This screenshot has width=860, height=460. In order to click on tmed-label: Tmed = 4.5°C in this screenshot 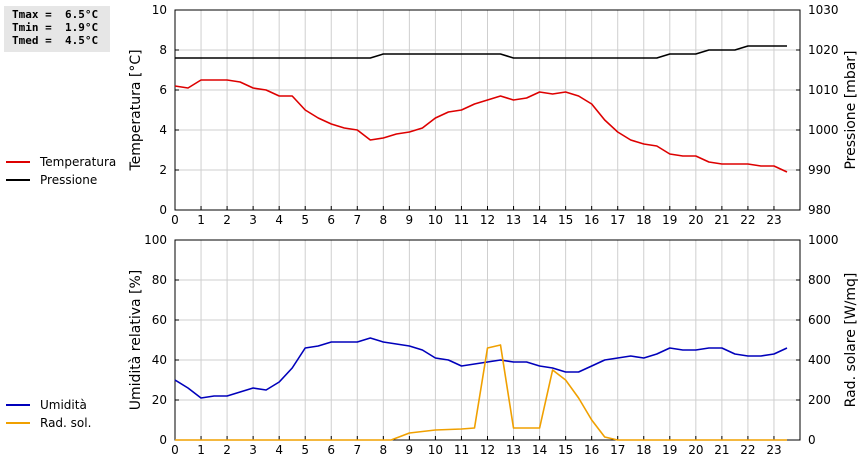, I will do `click(55, 40)`.